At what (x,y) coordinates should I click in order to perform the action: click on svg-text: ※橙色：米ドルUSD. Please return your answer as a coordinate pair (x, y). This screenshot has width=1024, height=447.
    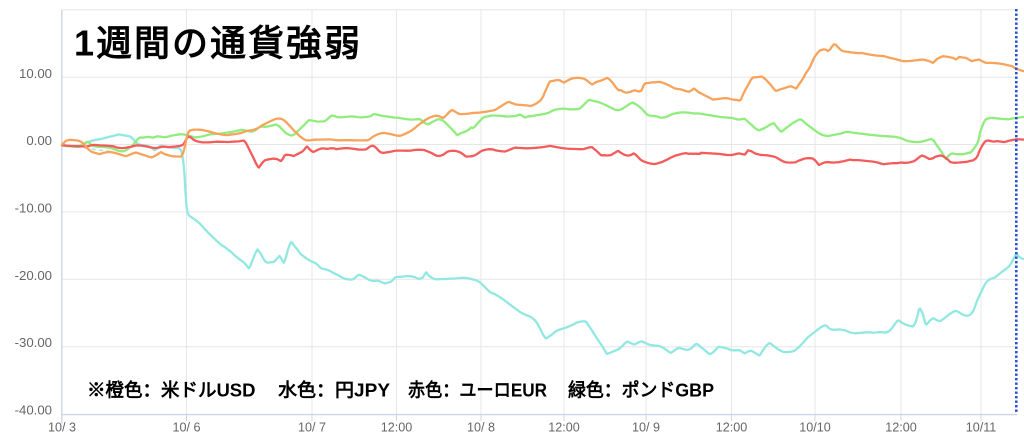
    Looking at the image, I should click on (171, 390).